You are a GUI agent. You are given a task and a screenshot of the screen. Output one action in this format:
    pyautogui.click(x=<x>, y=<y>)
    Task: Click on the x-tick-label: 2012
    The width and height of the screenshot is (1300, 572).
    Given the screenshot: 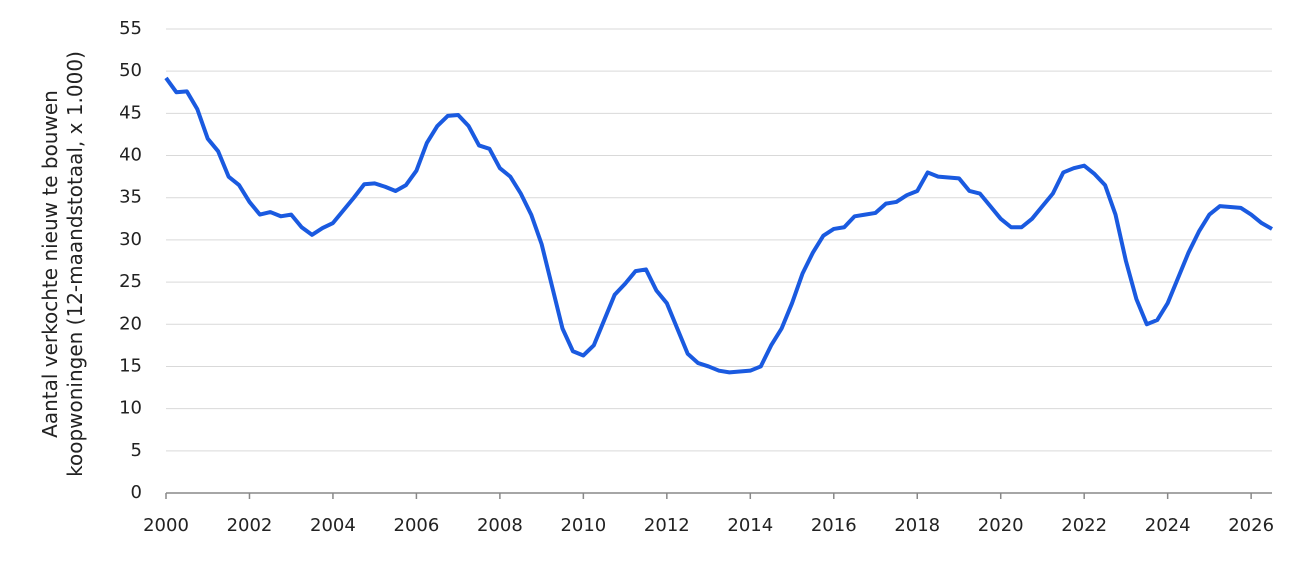 What is the action you would take?
    pyautogui.click(x=667, y=525)
    